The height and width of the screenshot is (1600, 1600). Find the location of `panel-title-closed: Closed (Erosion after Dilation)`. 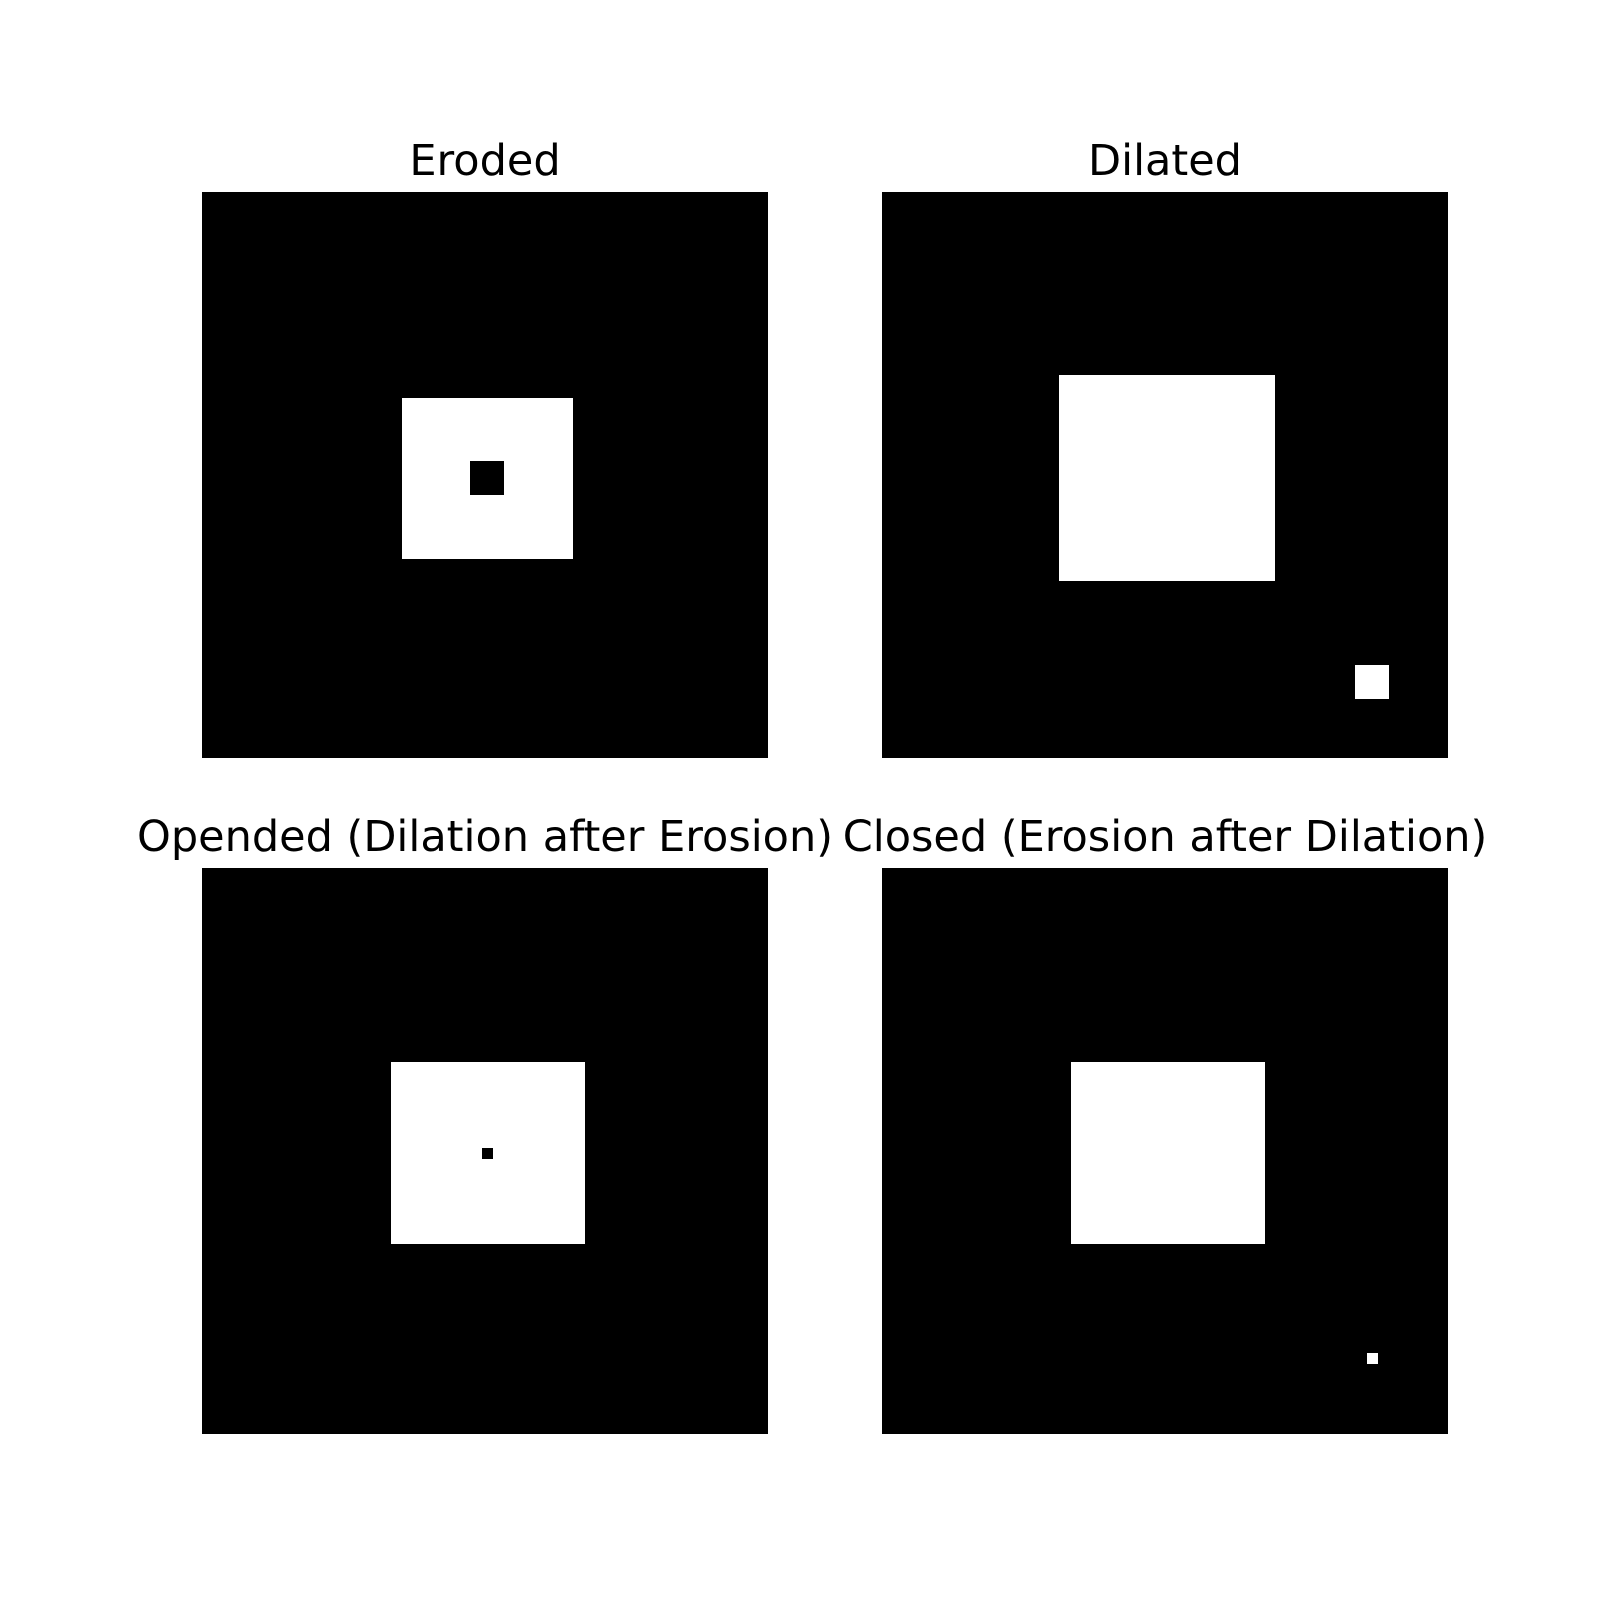

panel-title-closed: Closed (Erosion after Dilation) is located at coordinates (1165, 837).